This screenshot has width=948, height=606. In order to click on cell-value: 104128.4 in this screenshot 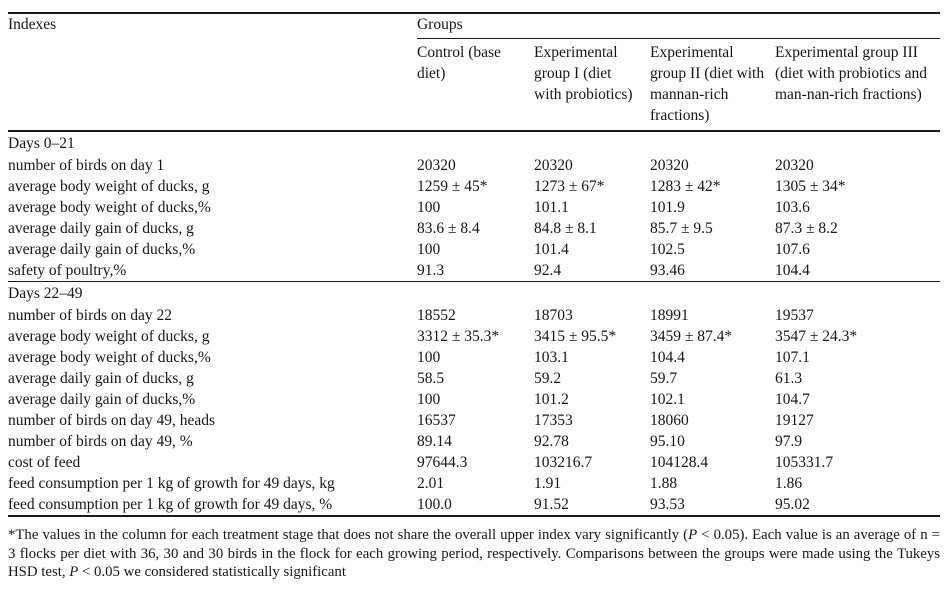, I will do `click(679, 462)`.